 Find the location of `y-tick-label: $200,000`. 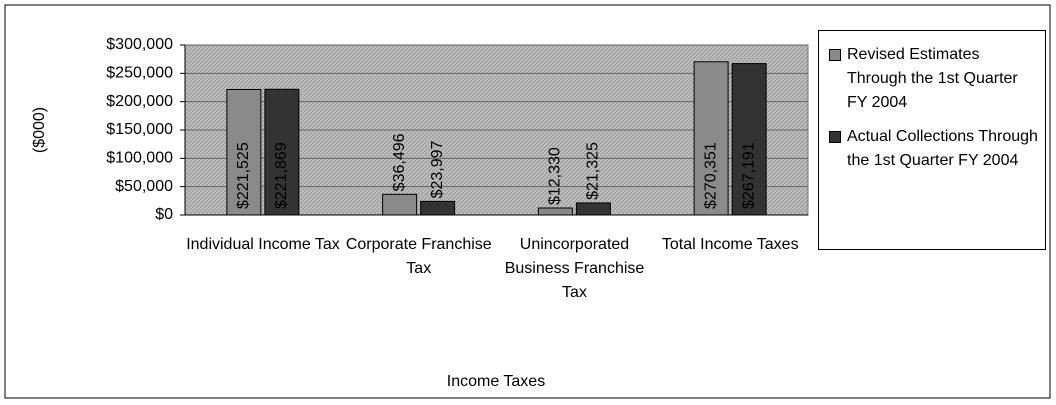

y-tick-label: $200,000 is located at coordinates (139, 101).